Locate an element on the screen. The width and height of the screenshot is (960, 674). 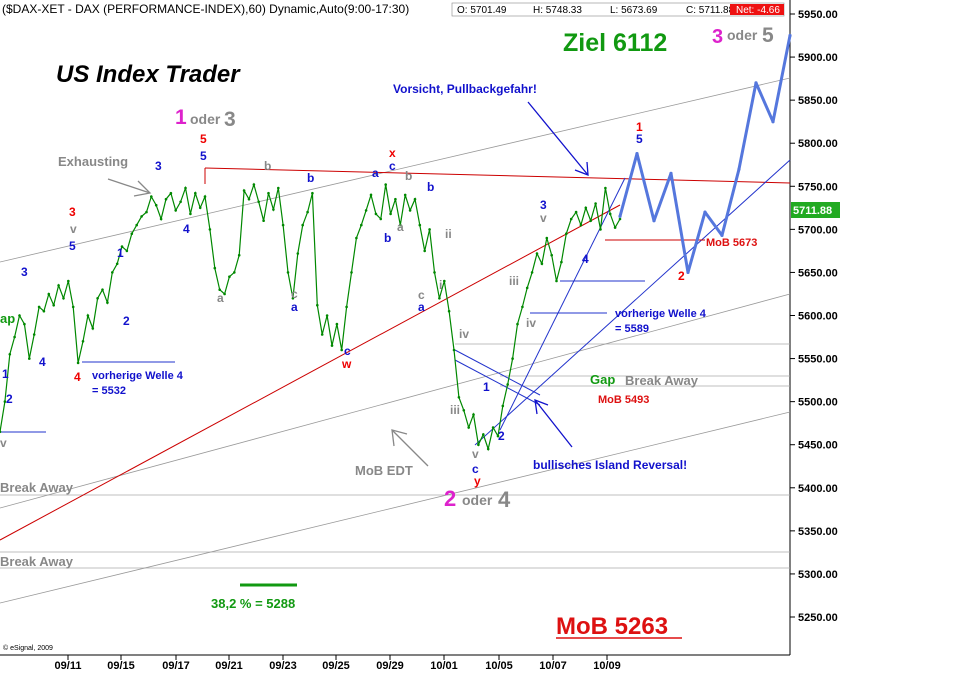
y-tick-label: 5250.00 is located at coordinates (818, 618).